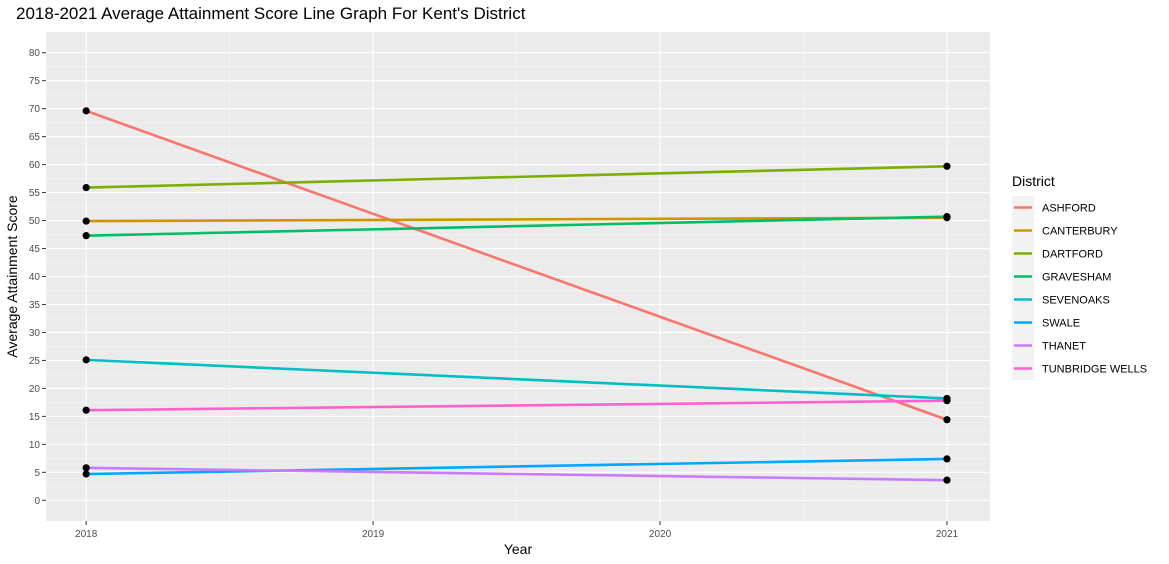  What do you see at coordinates (12, 276) in the screenshot?
I see `y-axis-title: Average Attainment Score` at bounding box center [12, 276].